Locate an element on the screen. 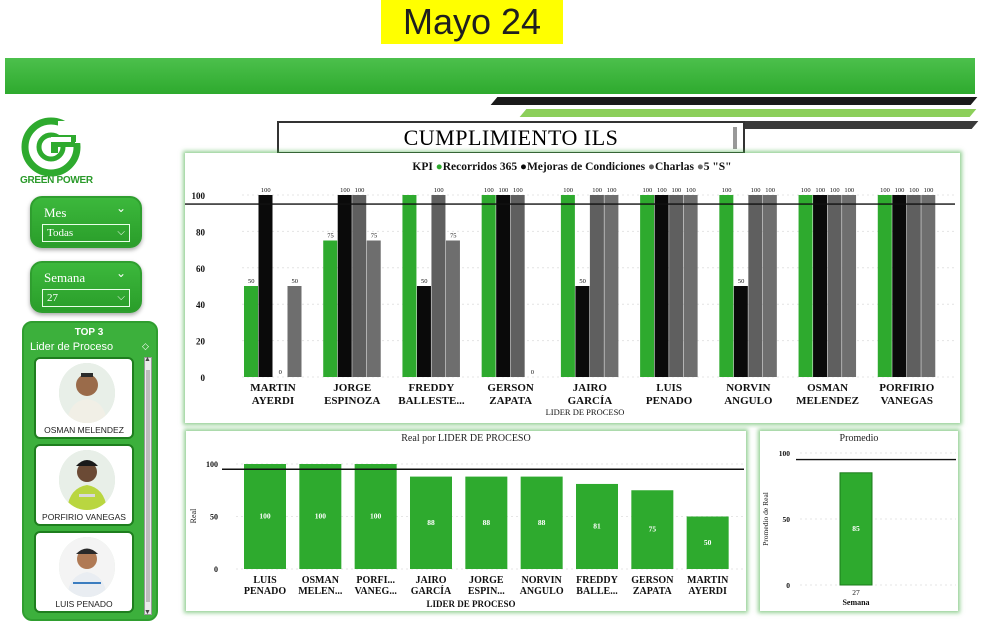  x-tick-label: GARCÍA is located at coordinates (590, 401).